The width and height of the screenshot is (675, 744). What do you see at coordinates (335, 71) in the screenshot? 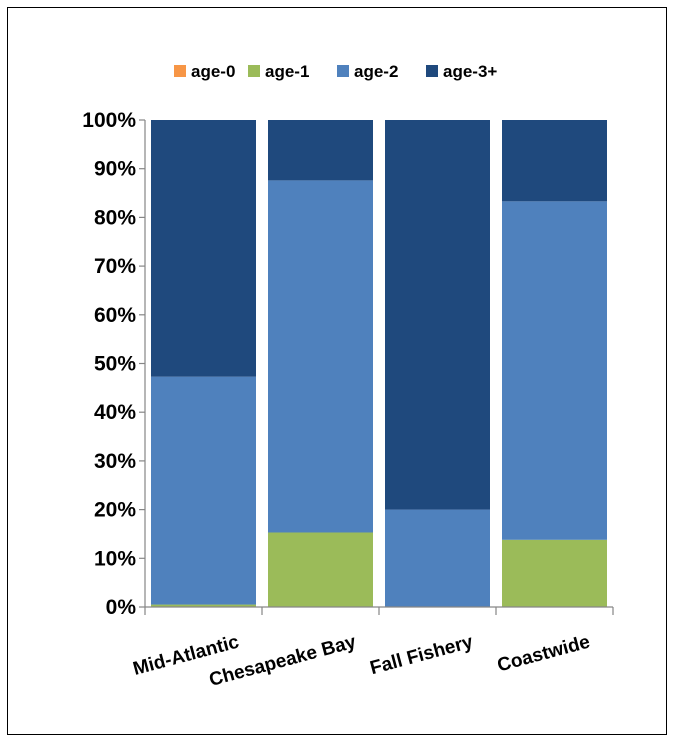
I see `legend: age-0 age-1 age-2 age-3+` at bounding box center [335, 71].